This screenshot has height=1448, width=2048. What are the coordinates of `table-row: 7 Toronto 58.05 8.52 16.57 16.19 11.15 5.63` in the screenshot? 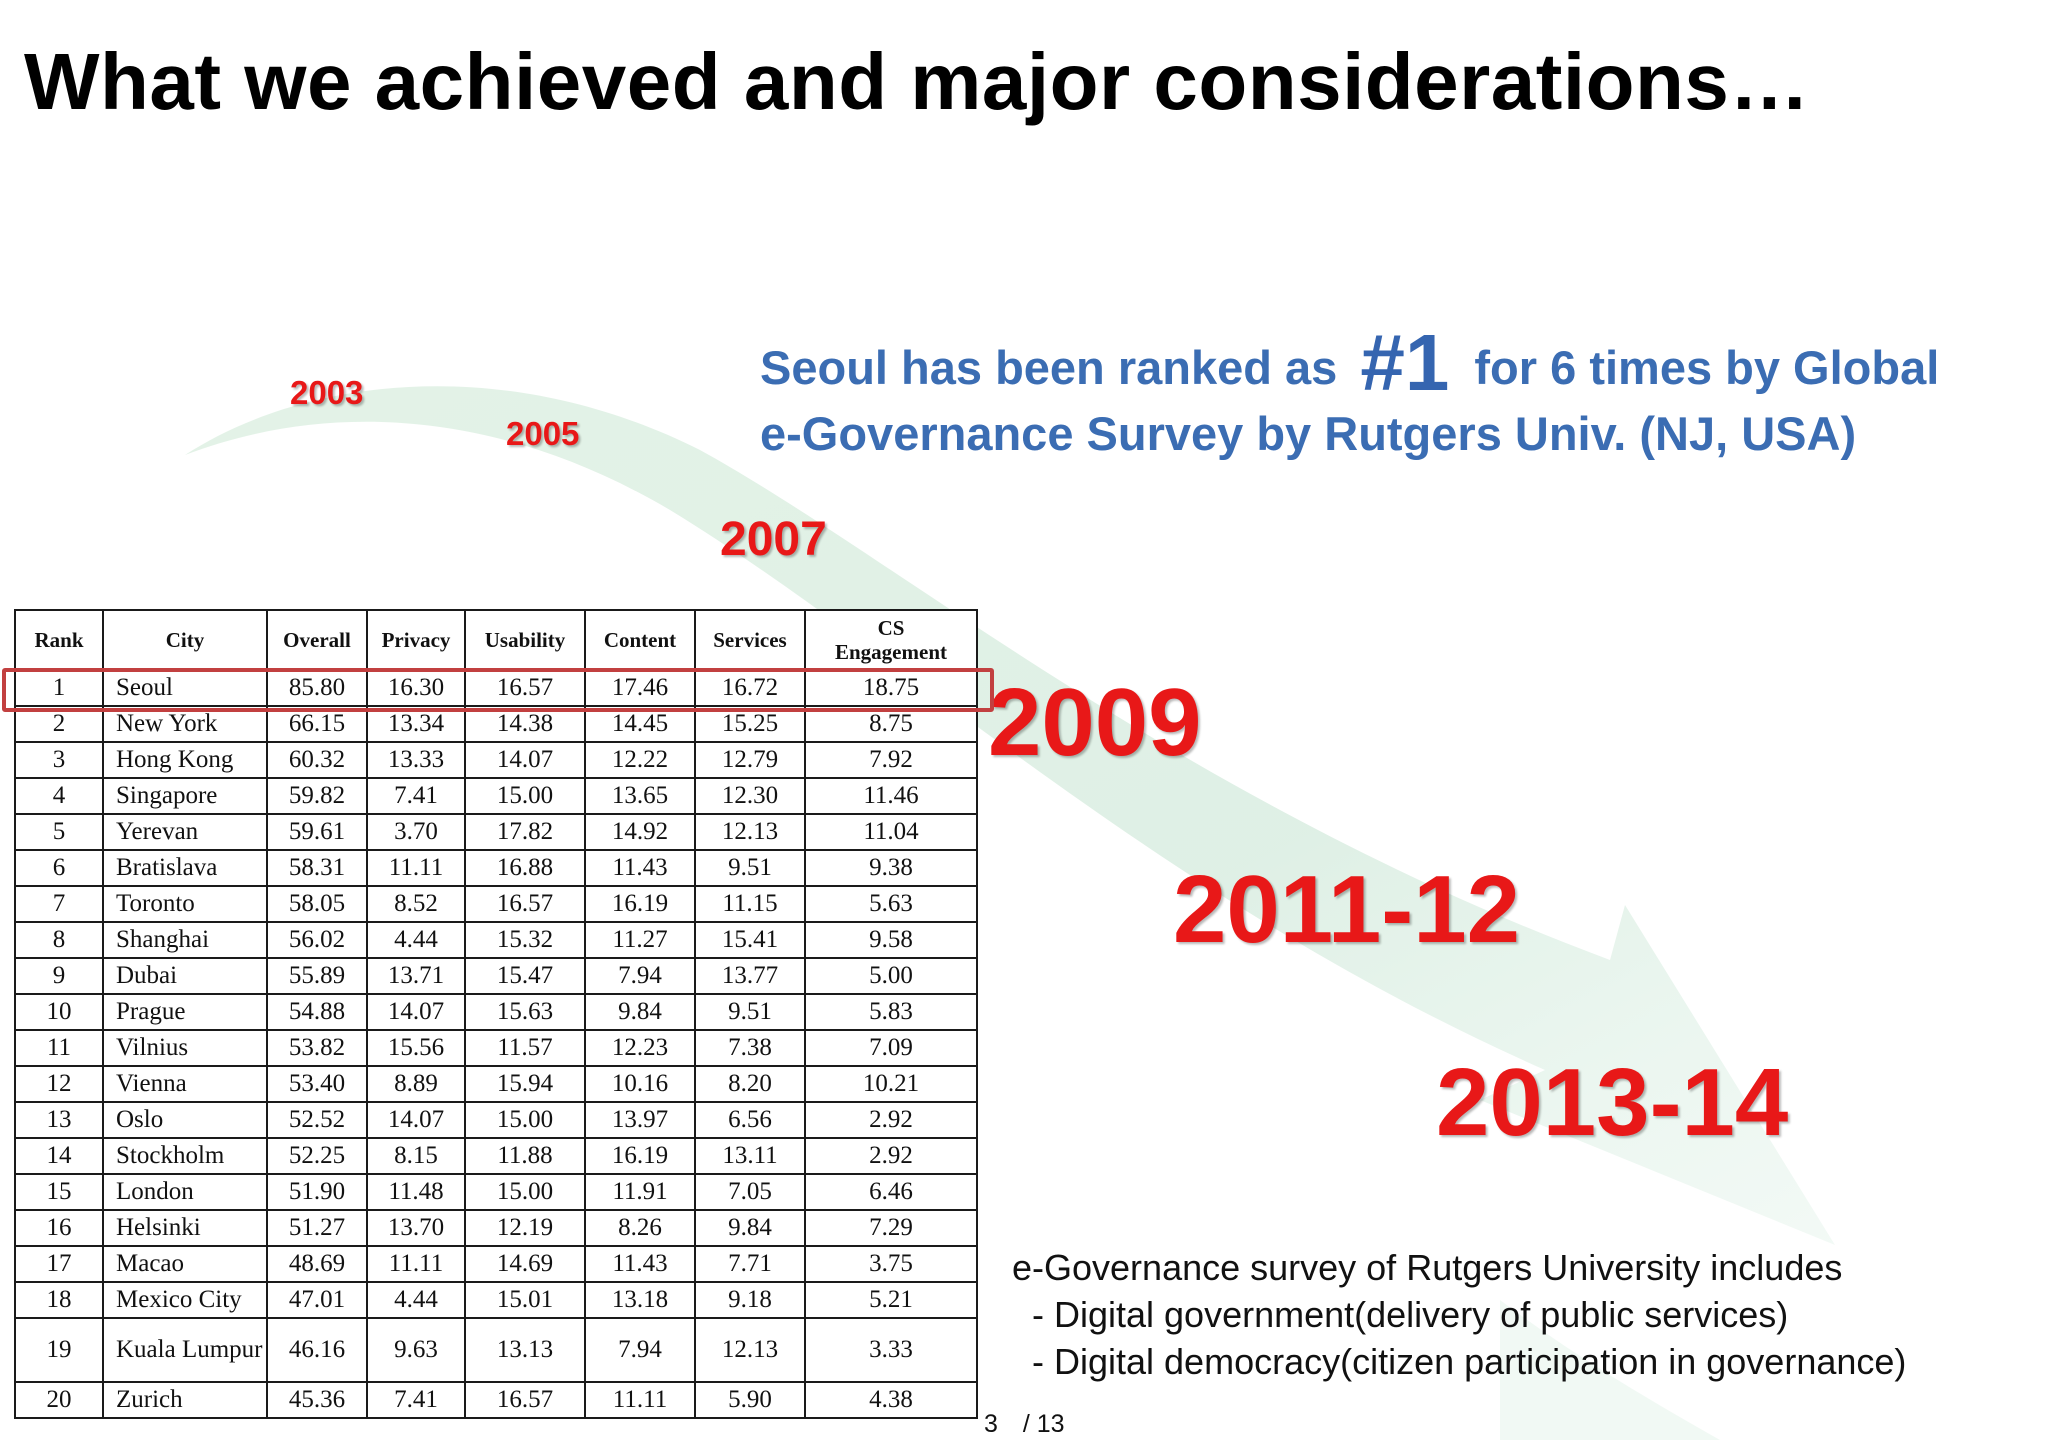 It's located at (496, 904).